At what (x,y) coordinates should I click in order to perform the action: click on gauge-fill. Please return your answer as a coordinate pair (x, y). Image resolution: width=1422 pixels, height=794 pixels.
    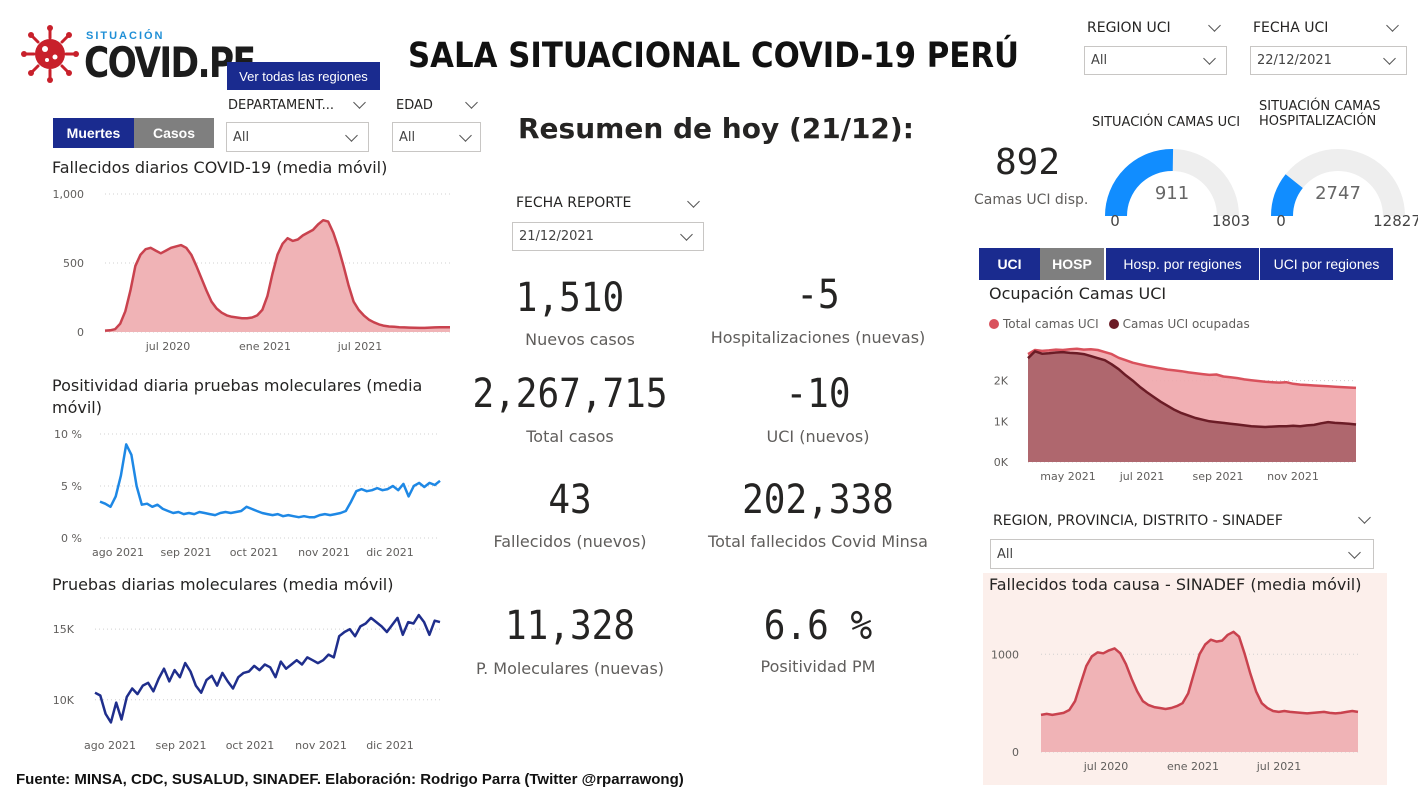
    Looking at the image, I should click on (1139, 182).